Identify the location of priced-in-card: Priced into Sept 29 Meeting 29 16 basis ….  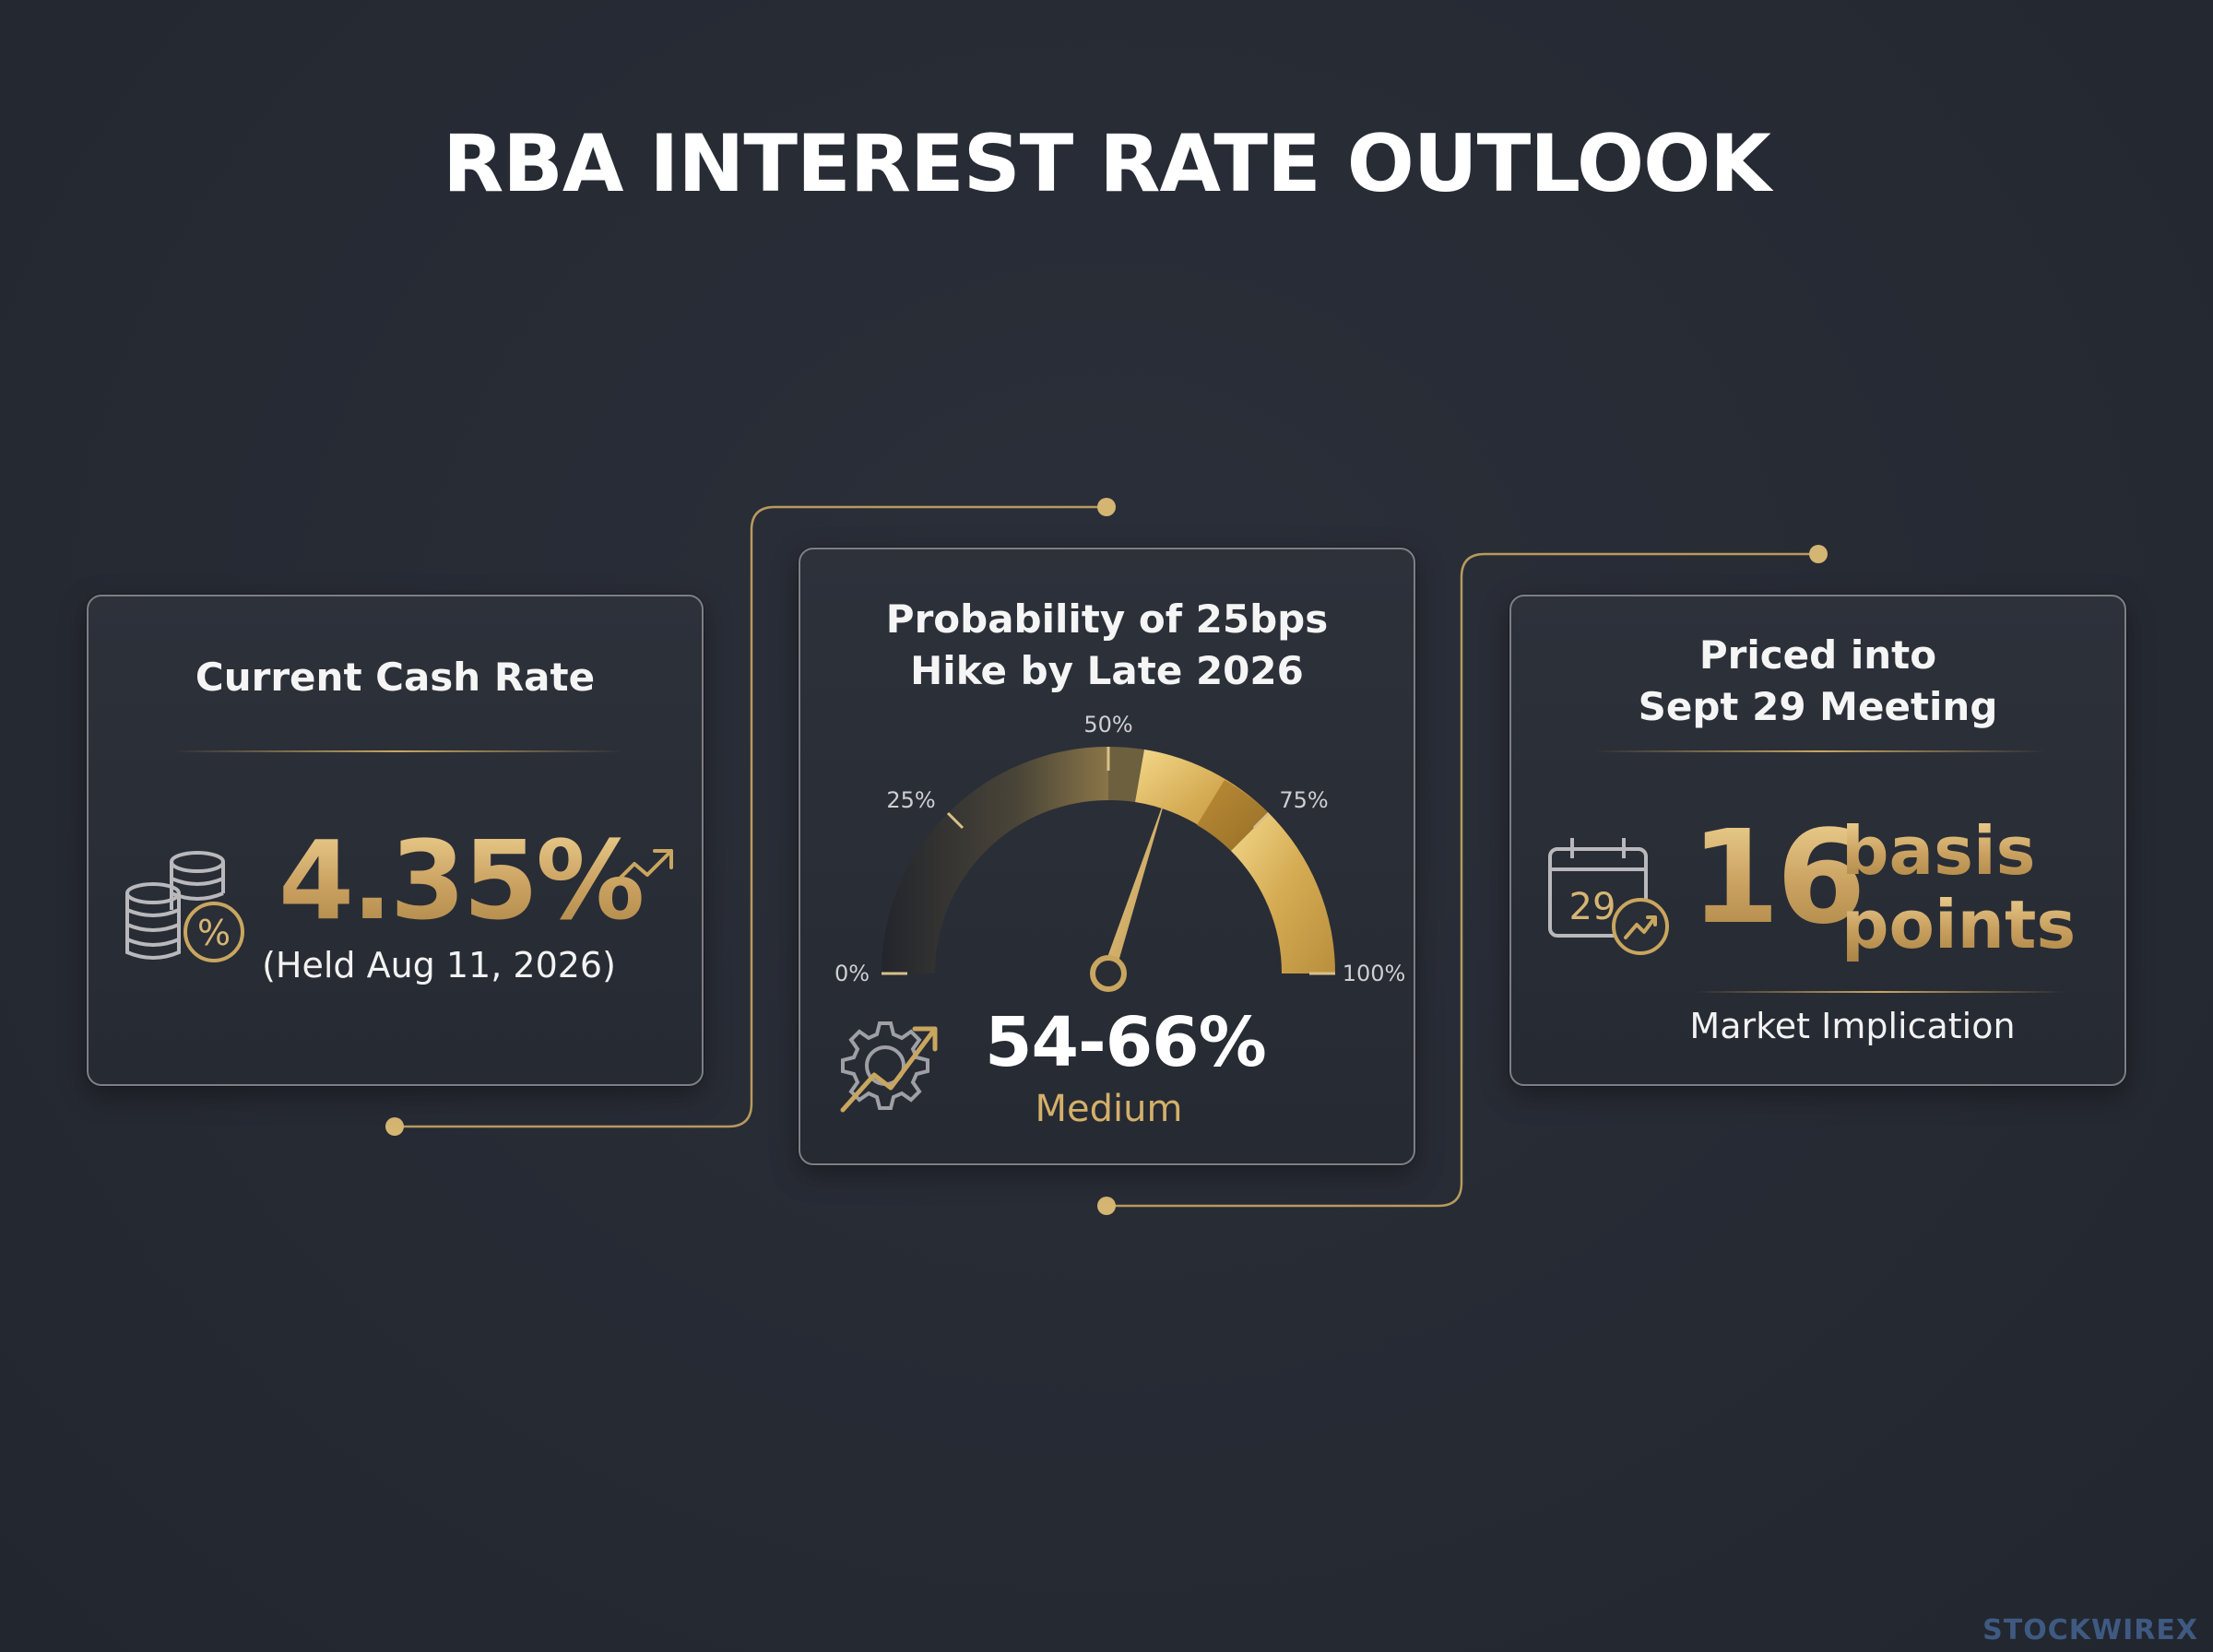
(1817, 840).